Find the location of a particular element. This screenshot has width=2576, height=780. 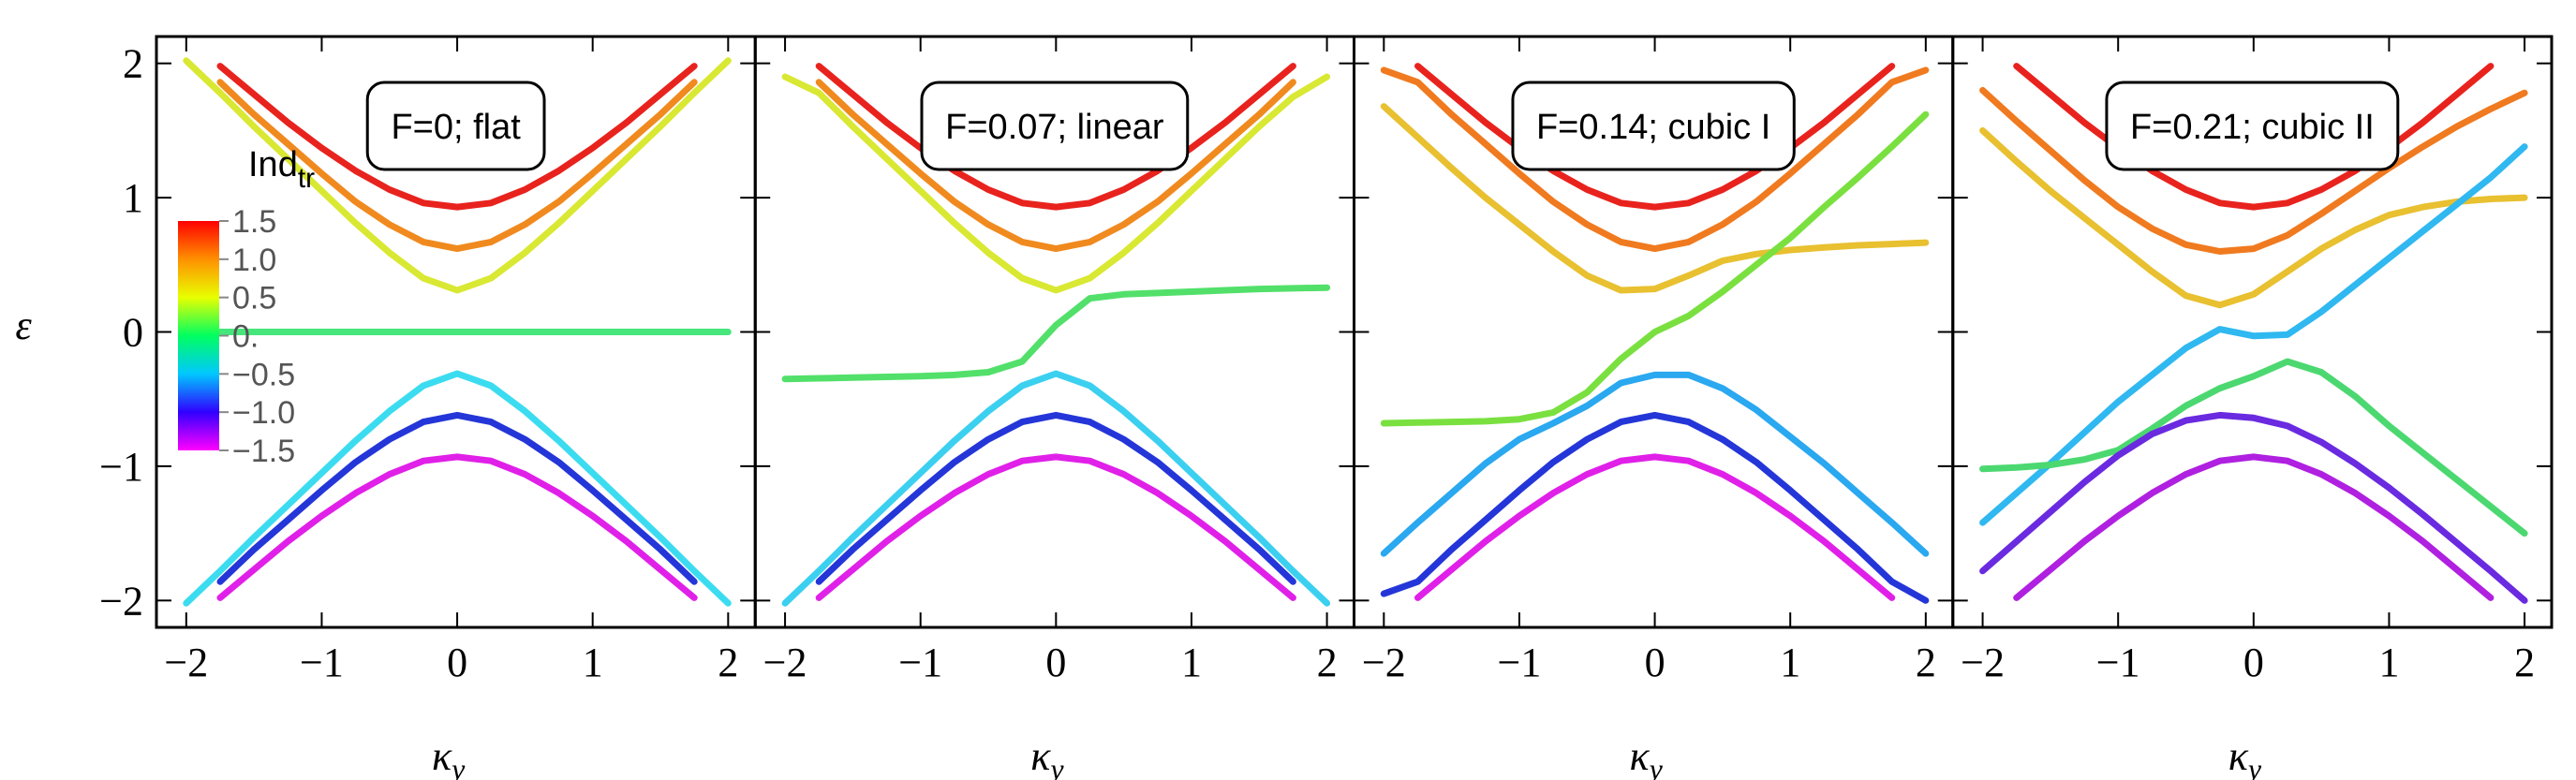

y-tick-label: 2 is located at coordinates (133, 64).